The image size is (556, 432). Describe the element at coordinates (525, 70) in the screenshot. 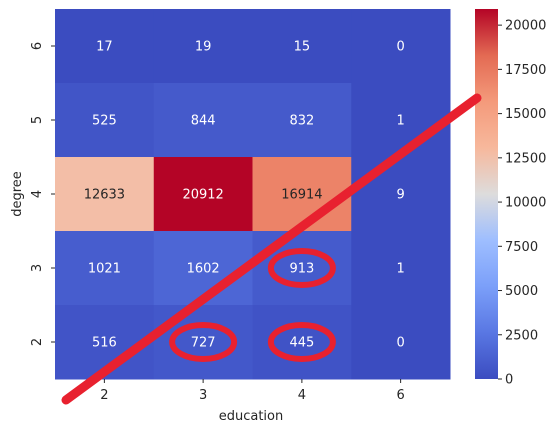

I see `colorbar-tick-label: 17500` at that location.